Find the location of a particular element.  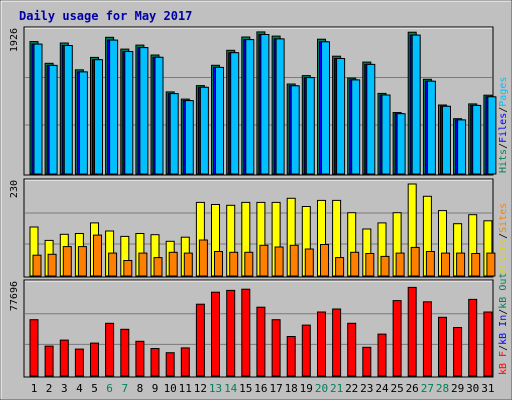

y-axis-legend: Hits/Files/Pages is located at coordinates (503, 125).